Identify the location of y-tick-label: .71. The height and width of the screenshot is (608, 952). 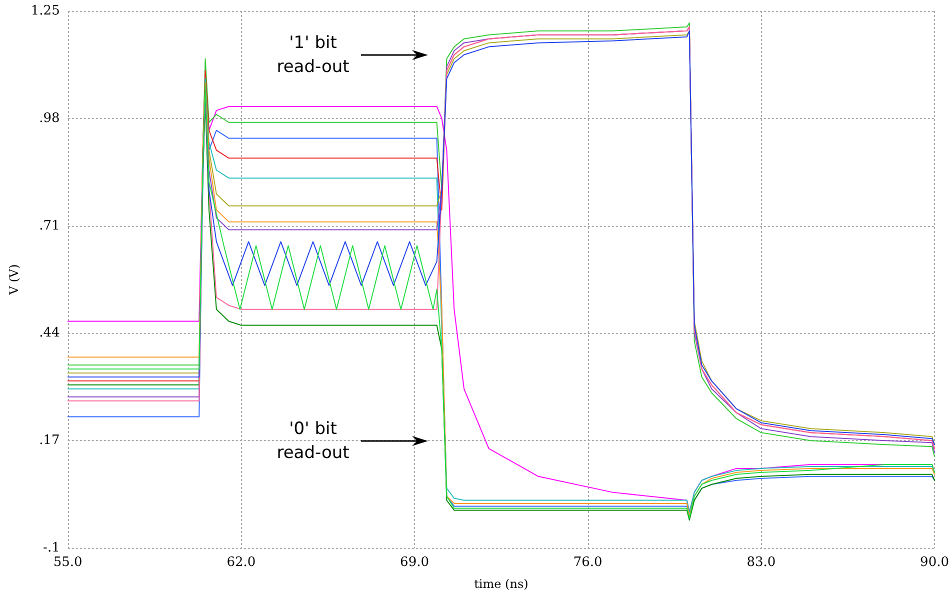
(49, 226).